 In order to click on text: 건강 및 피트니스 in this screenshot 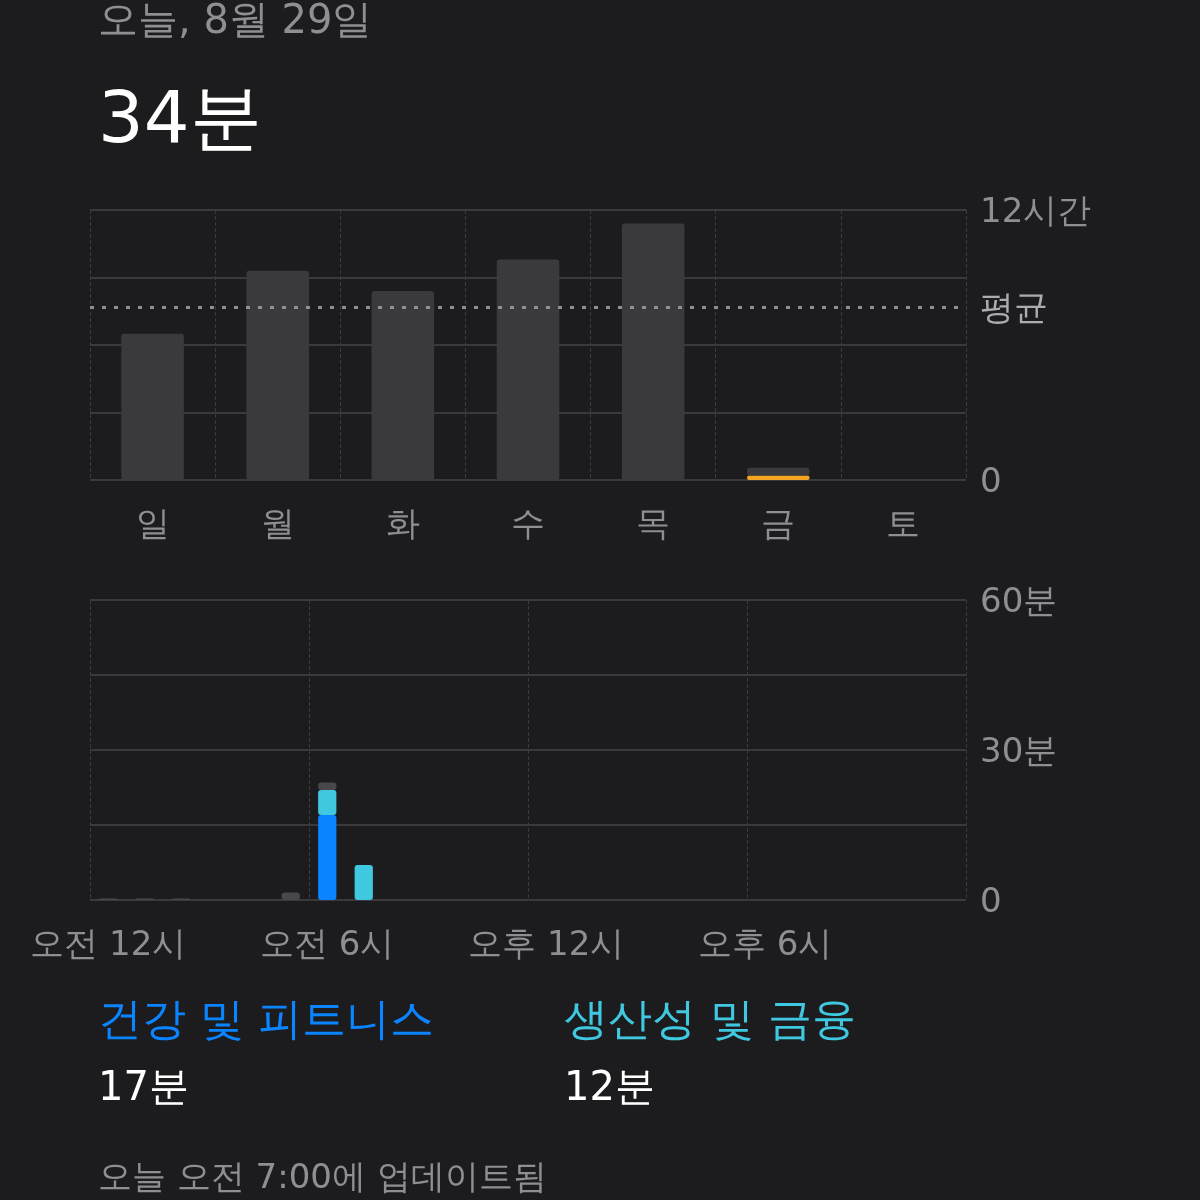, I will do `click(266, 1019)`.